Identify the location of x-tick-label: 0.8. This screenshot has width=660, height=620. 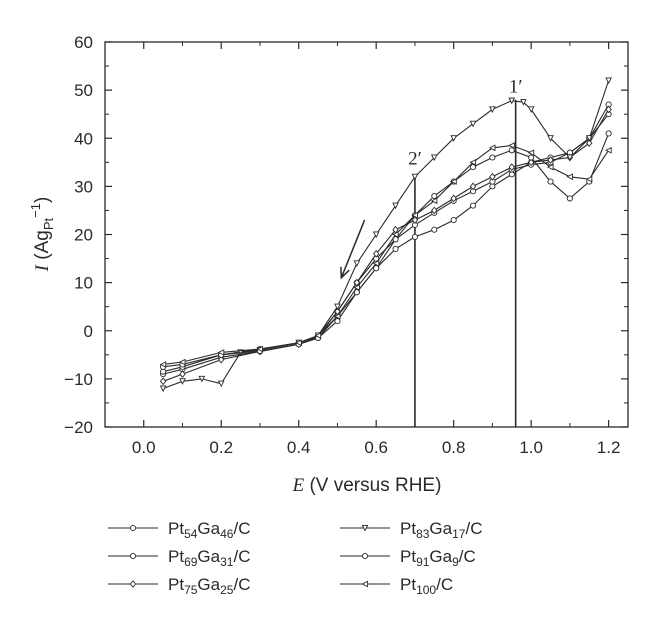
(454, 447).